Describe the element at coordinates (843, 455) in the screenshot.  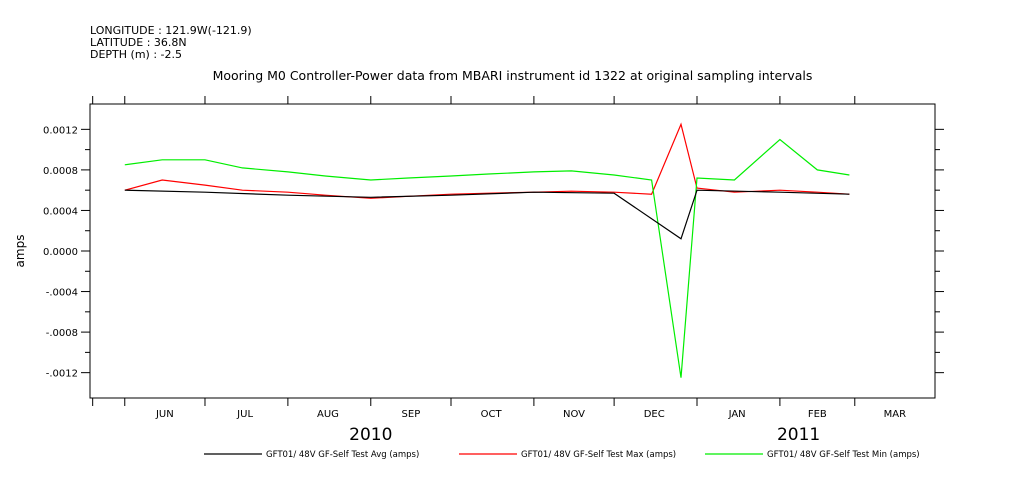
I see `legend-entry: GFT01/ 48V GF-Self Test Min (amps)` at that location.